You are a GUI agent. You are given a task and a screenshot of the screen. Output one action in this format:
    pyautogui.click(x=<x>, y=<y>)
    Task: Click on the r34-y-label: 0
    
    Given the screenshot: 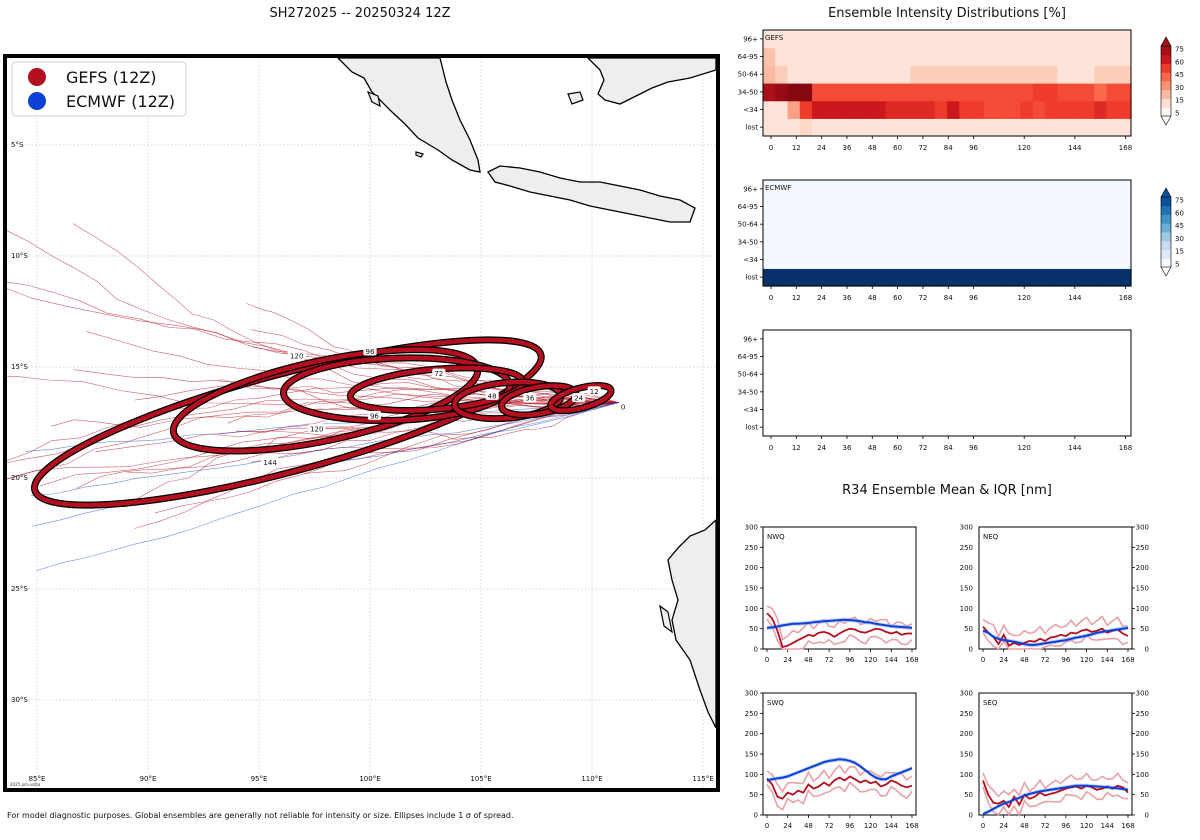 What is the action you would take?
    pyautogui.click(x=756, y=816)
    